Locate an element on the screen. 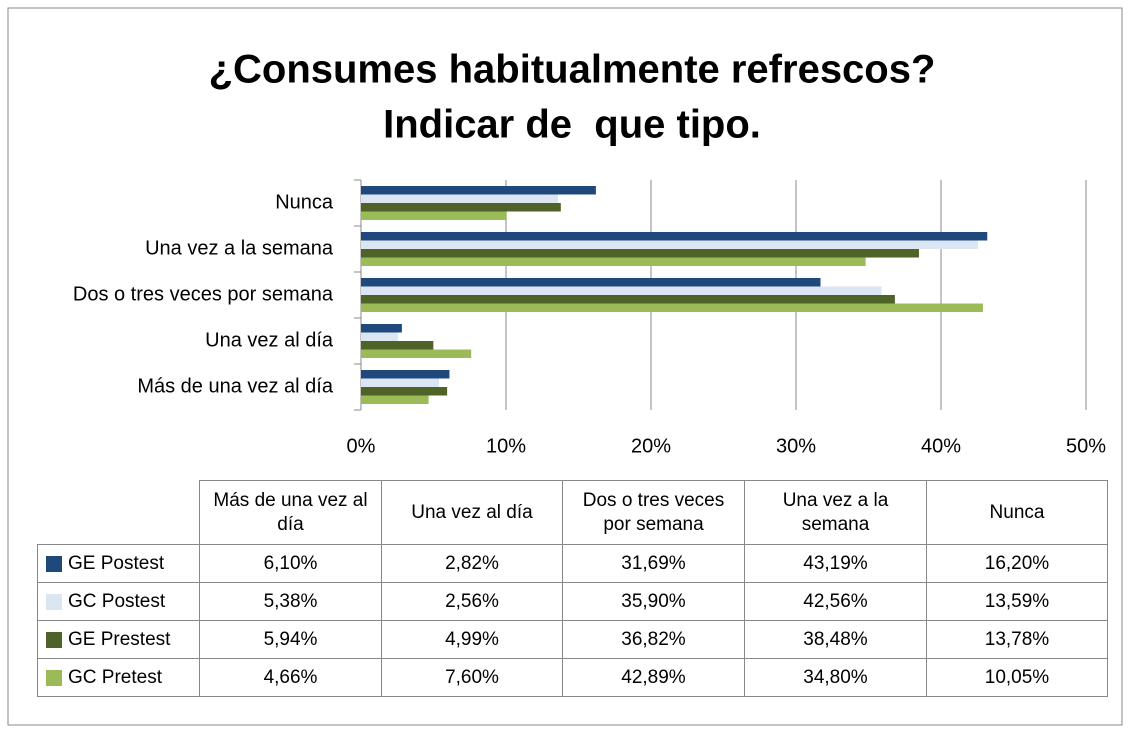 This screenshot has height=733, width=1130. x-tick-label: 0% is located at coordinates (361, 446).